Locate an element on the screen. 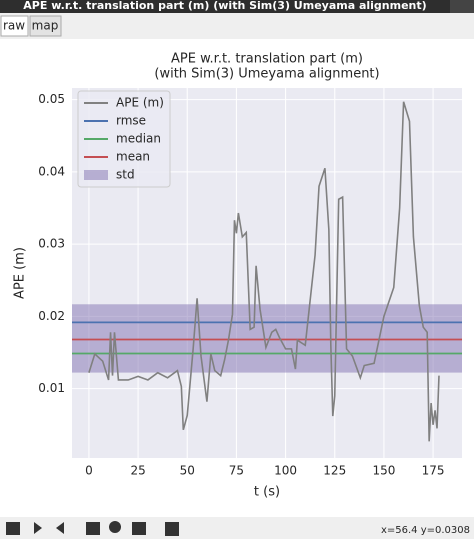 Image resolution: width=474 pixels, height=539 pixels. legend-label: mean is located at coordinates (133, 157).